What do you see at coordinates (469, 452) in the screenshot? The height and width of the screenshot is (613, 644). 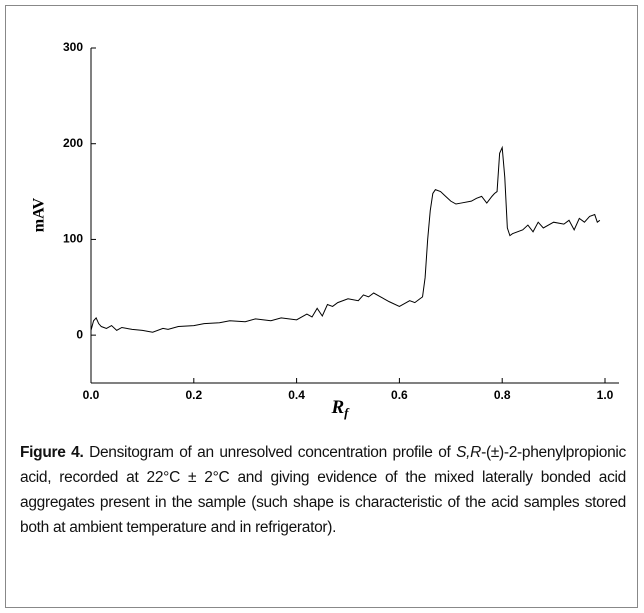 I see `caption-italic: S,R` at bounding box center [469, 452].